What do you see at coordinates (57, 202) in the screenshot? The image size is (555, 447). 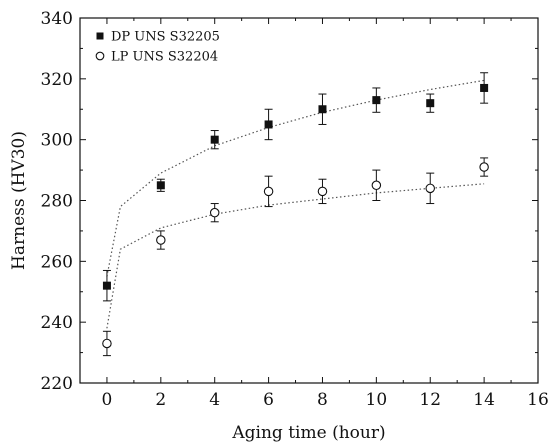 I see `y-tick-label: 280` at bounding box center [57, 202].